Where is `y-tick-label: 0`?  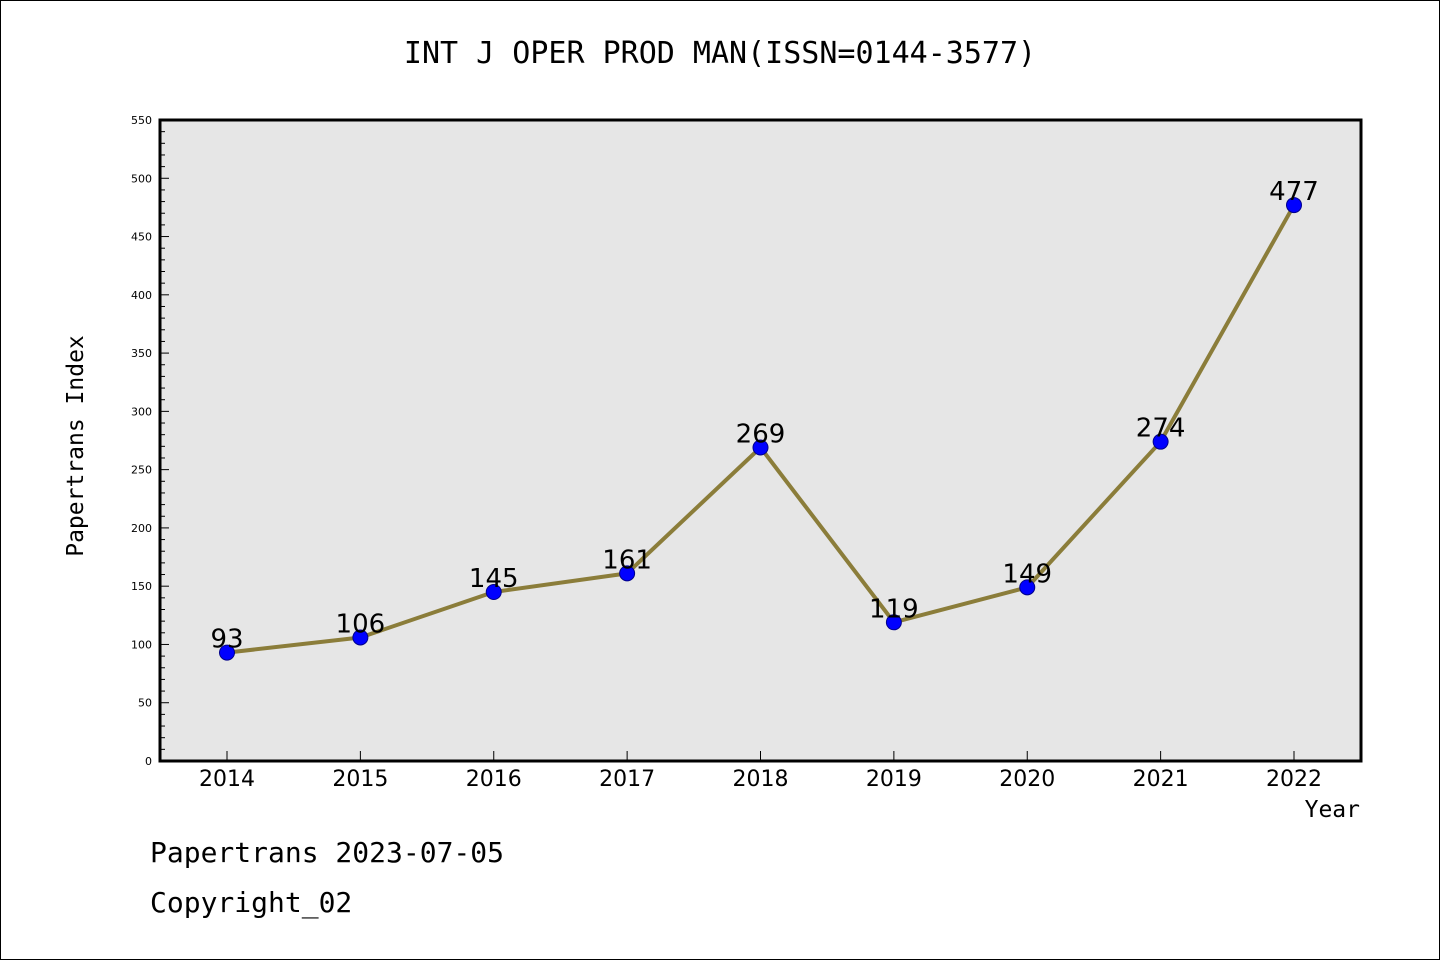 y-tick-label: 0 is located at coordinates (148, 761).